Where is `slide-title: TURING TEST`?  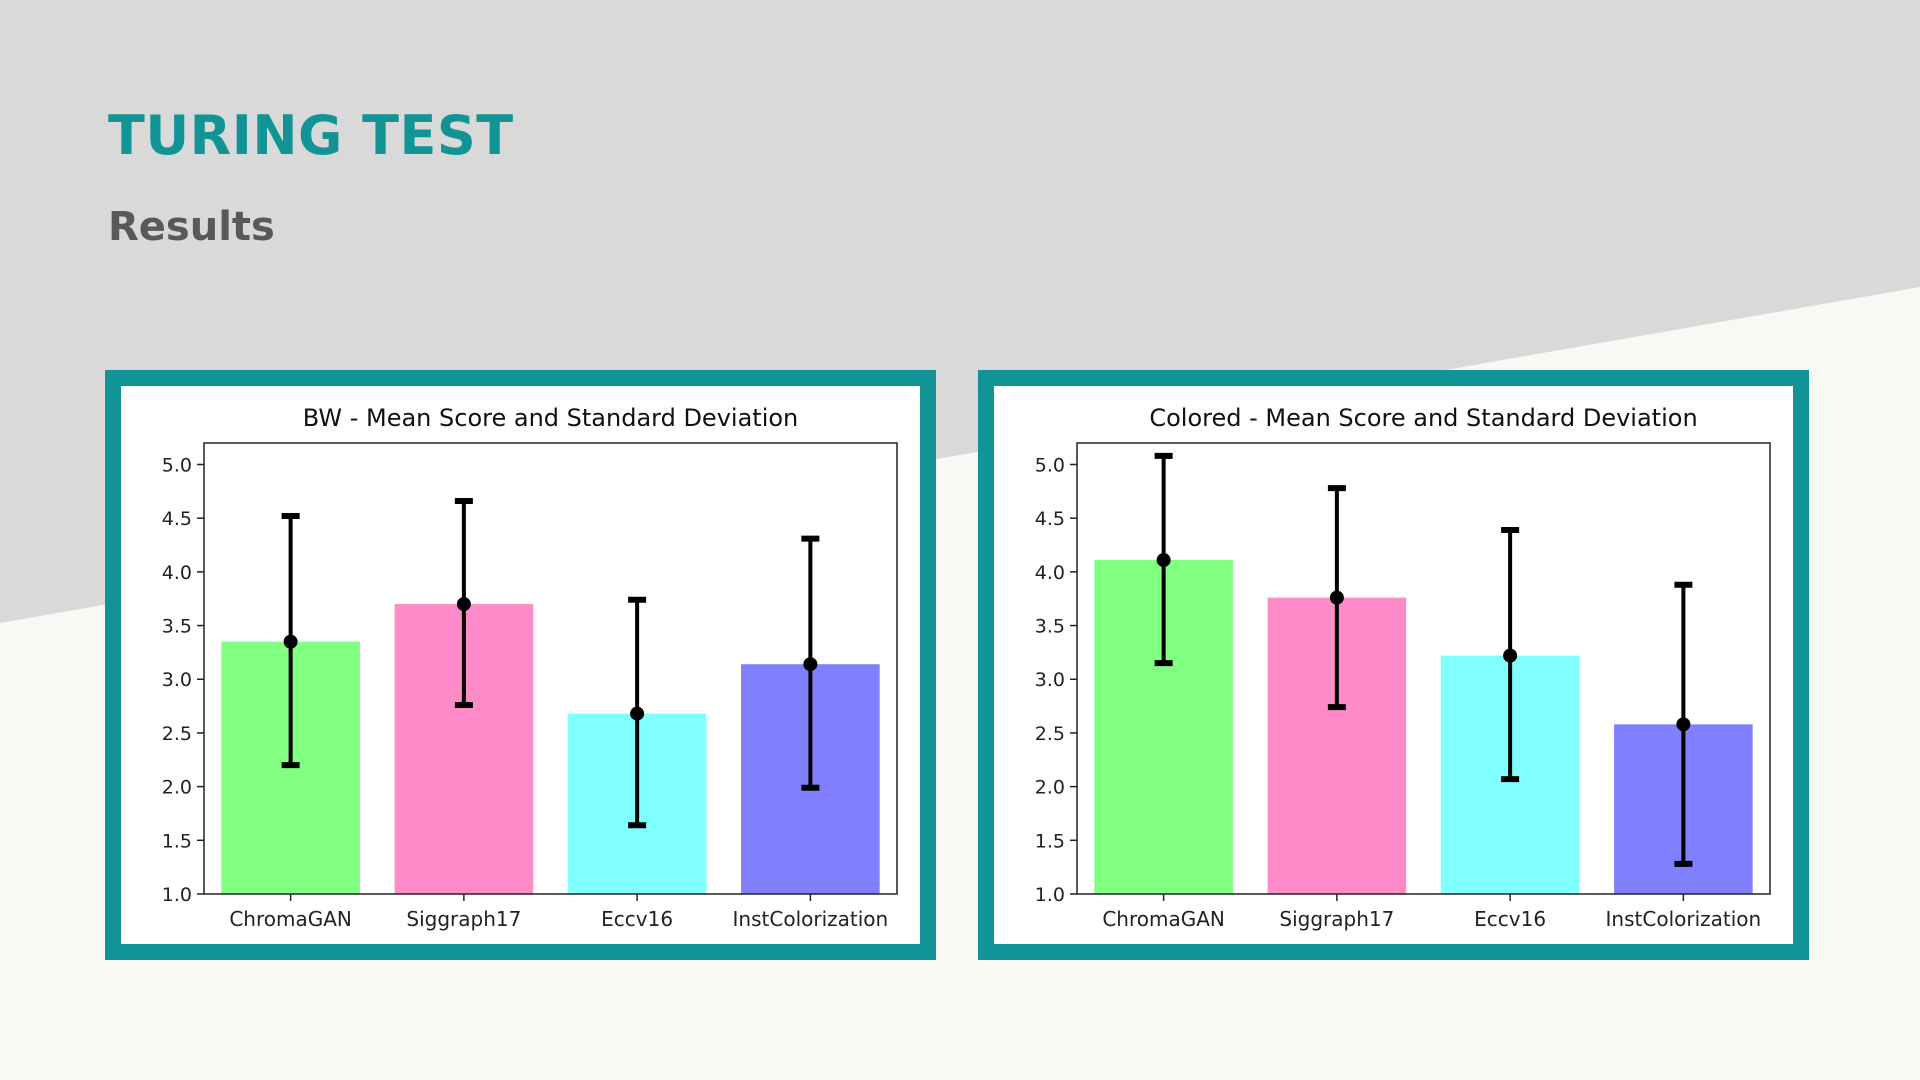
slide-title: TURING TEST is located at coordinates (311, 135).